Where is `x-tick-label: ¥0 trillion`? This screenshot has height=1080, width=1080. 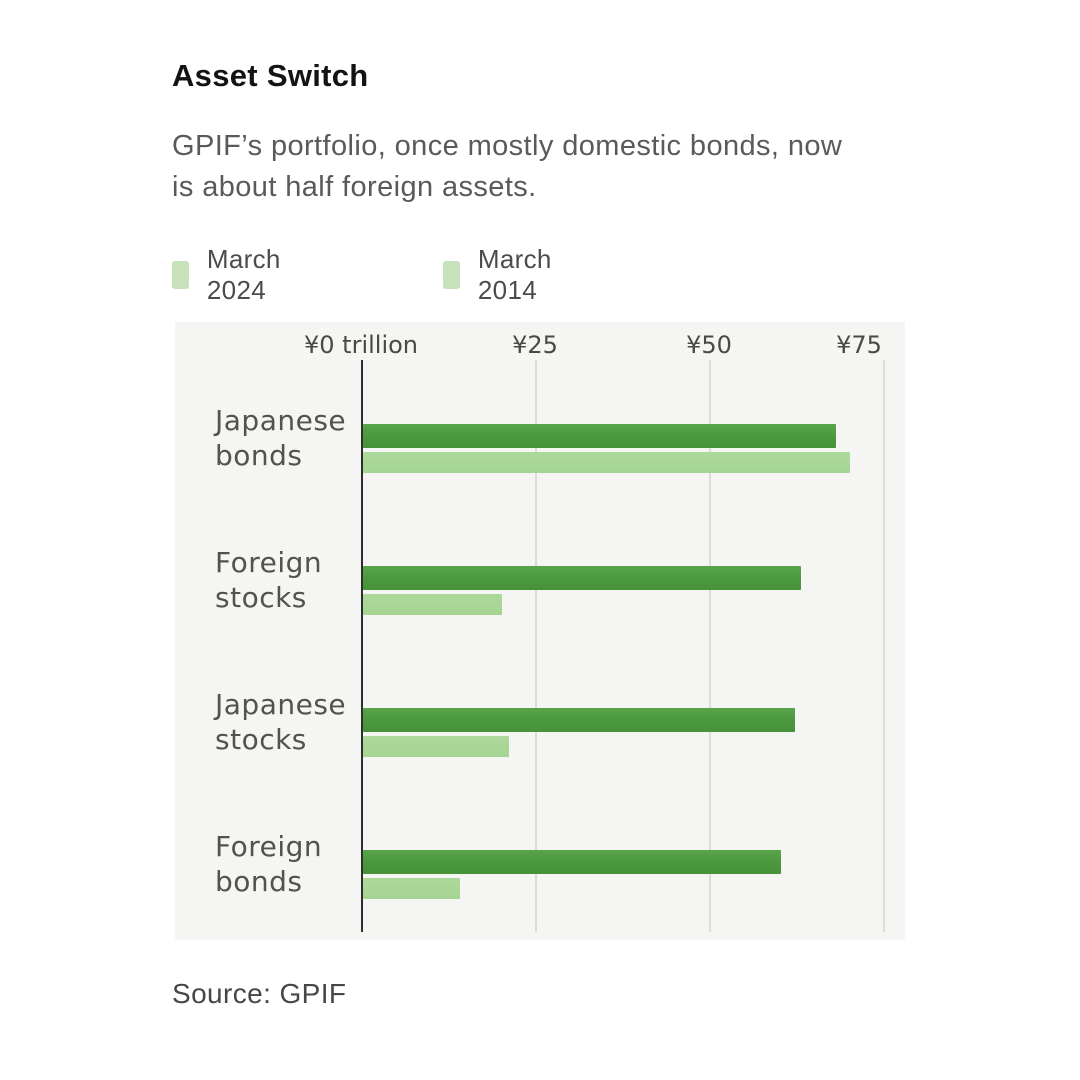
x-tick-label: ¥0 trillion is located at coordinates (361, 345).